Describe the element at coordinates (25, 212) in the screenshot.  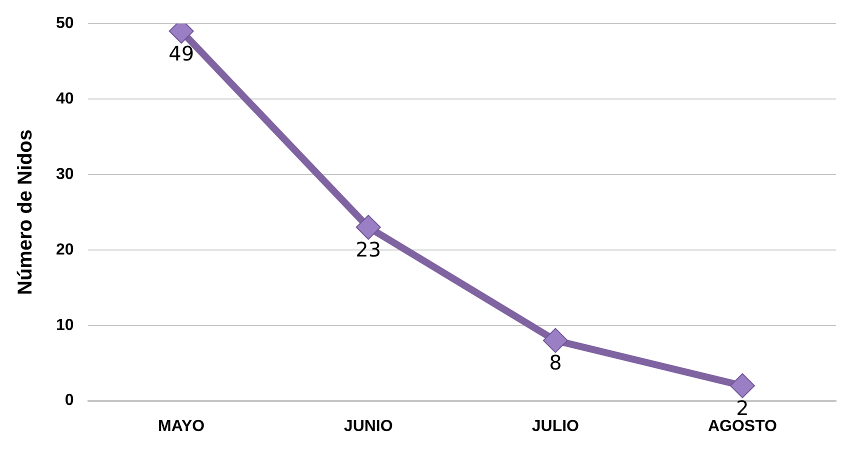
I see `y-axis-title: Número de Nidos` at that location.